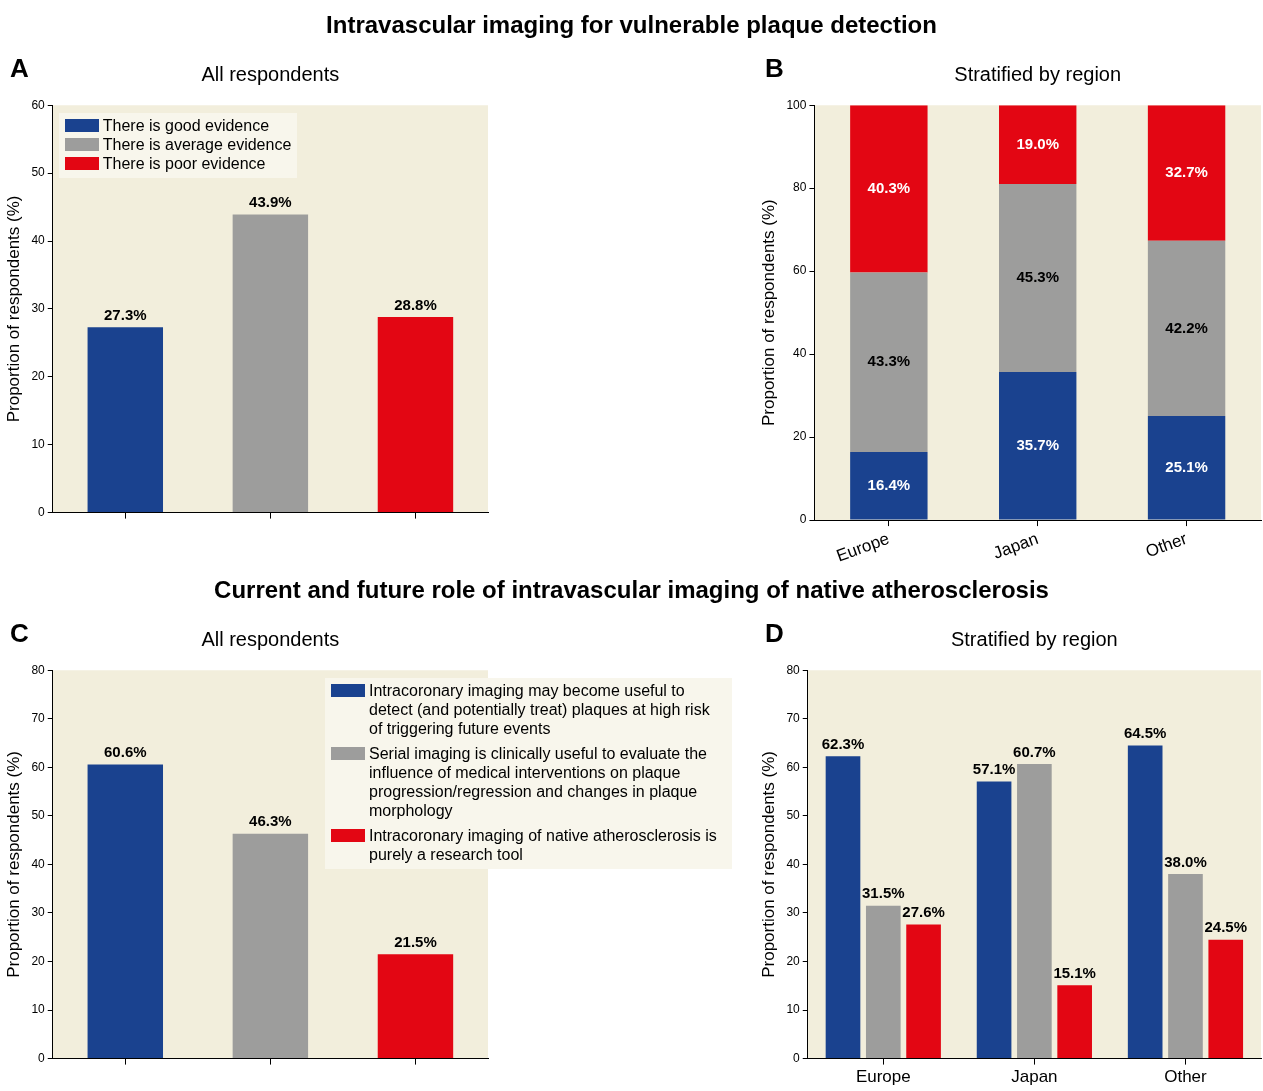 The height and width of the screenshot is (1091, 1263). I want to click on y-tick-label: 100, so click(796, 104).